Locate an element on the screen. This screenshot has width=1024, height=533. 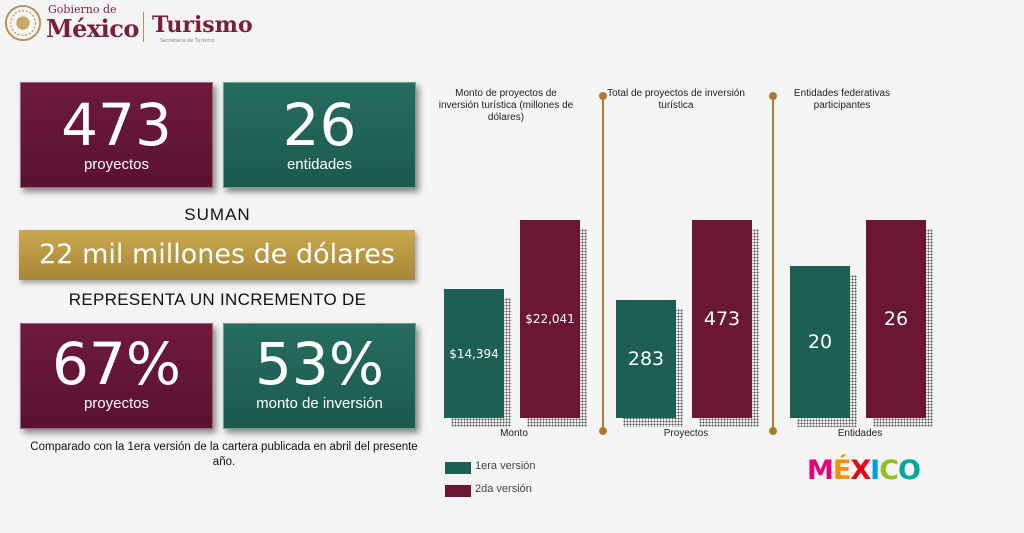
total-banner: 22 mil millones de dólares is located at coordinates (217, 255).